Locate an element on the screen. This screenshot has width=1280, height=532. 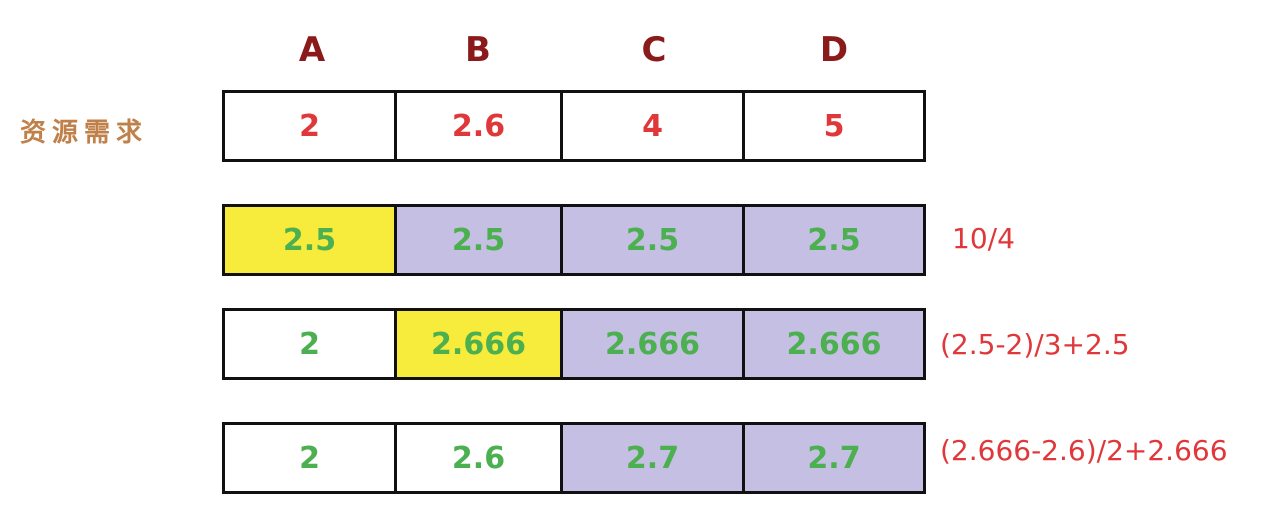
allocation-2-cell-a: 2 is located at coordinates (311, 344).